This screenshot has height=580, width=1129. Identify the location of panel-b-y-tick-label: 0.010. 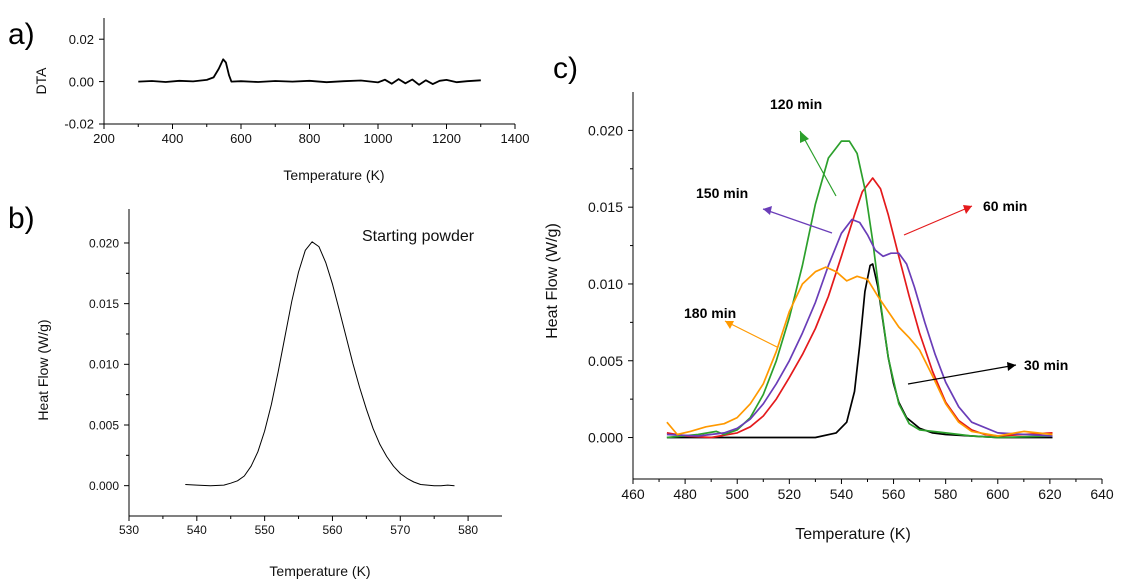
(104, 365).